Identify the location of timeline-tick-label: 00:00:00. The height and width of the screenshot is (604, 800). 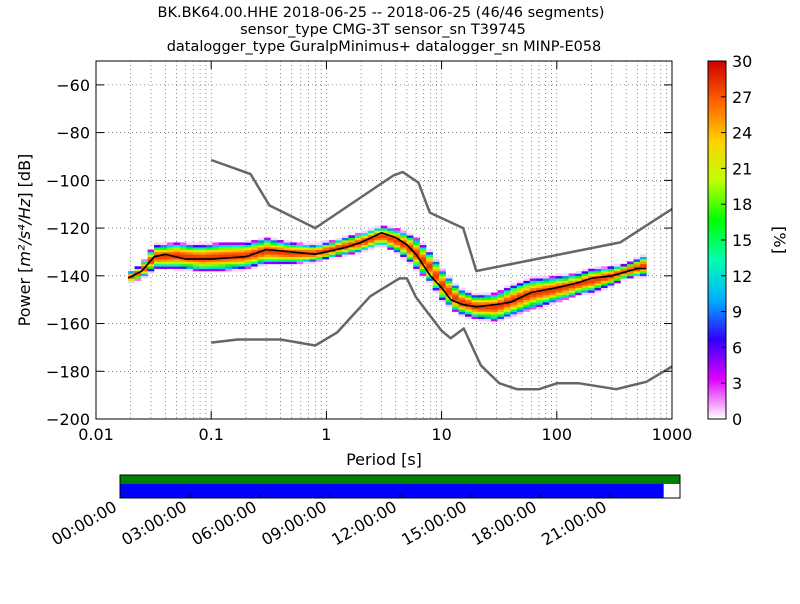
(84, 523).